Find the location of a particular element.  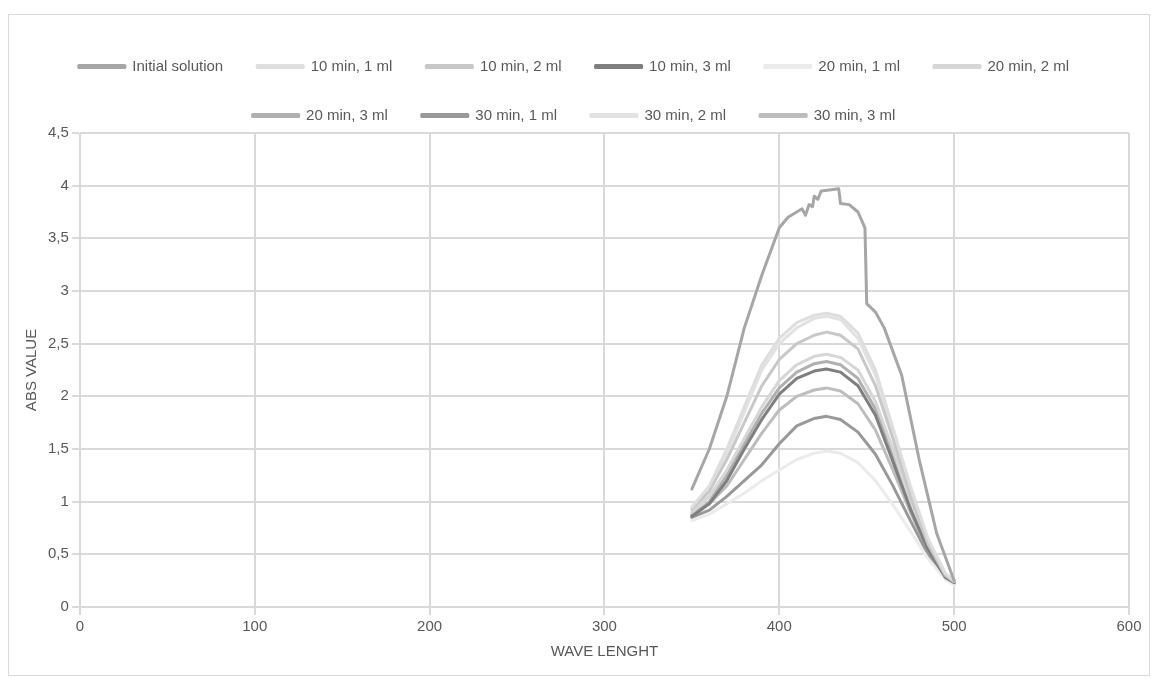

legend-label: 10 min, 1 ml is located at coordinates (351, 65).